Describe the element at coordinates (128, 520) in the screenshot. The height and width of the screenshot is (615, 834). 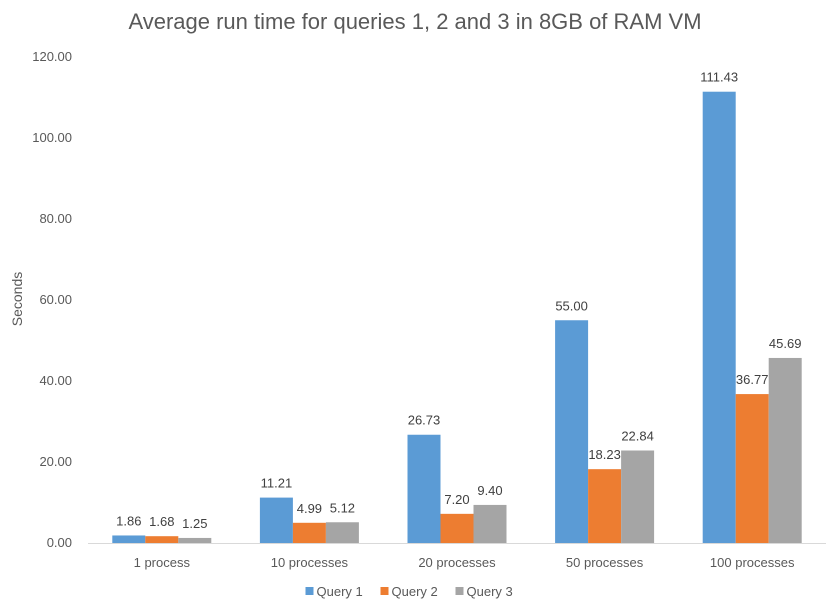
I see `data-label: 1.86` at that location.